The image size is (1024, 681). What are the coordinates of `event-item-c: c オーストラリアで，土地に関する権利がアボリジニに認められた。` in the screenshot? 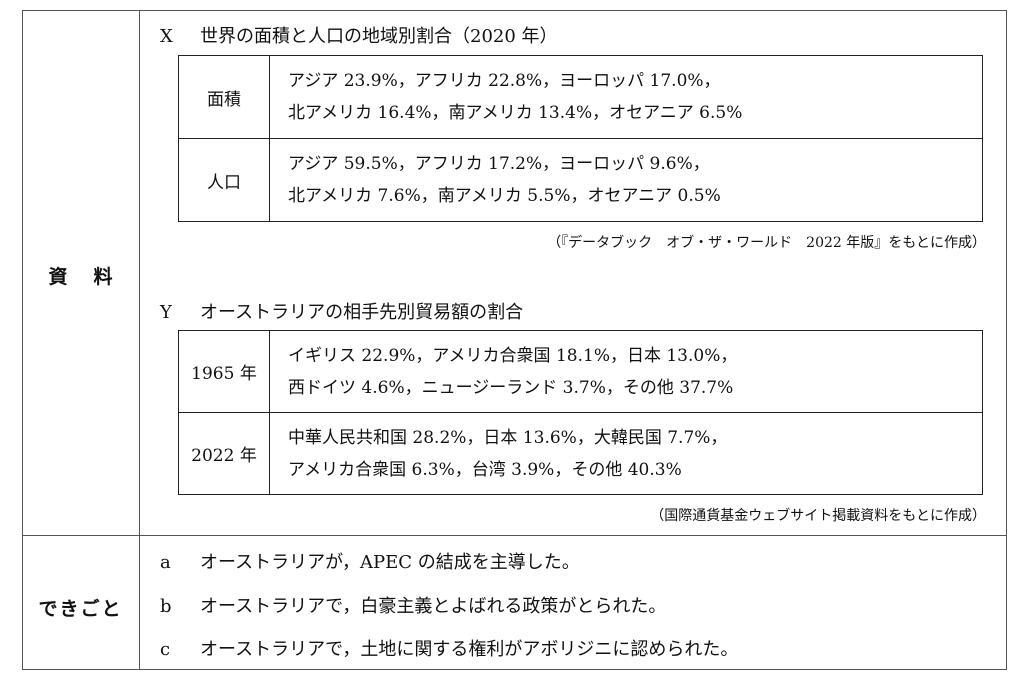 It's located at (449, 648).